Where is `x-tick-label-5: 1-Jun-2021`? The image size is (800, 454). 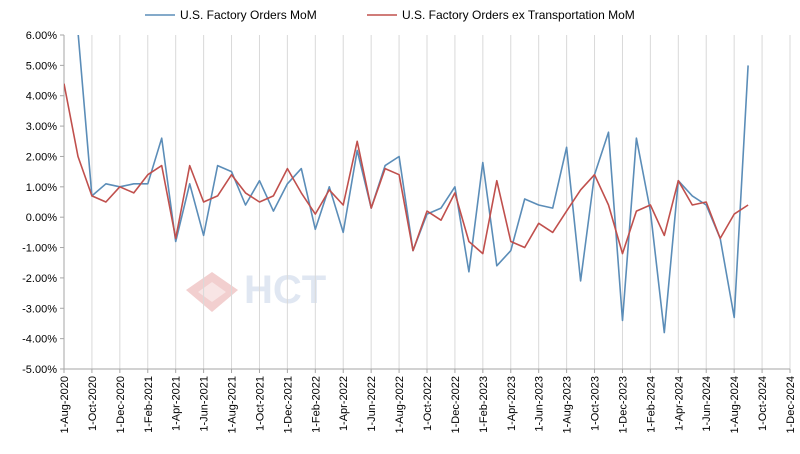 x-tick-label-5: 1-Jun-2021 is located at coordinates (205, 404).